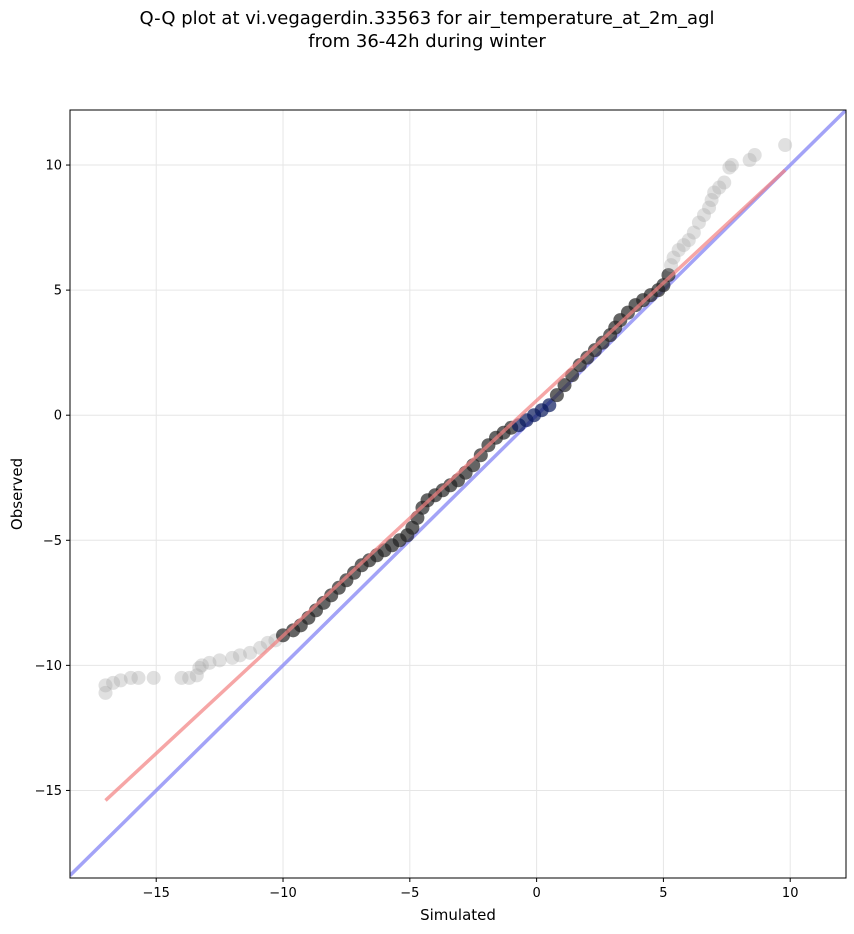 The width and height of the screenshot is (854, 934). Describe the element at coordinates (58, 291) in the screenshot. I see `y-tick-label: 5` at that location.